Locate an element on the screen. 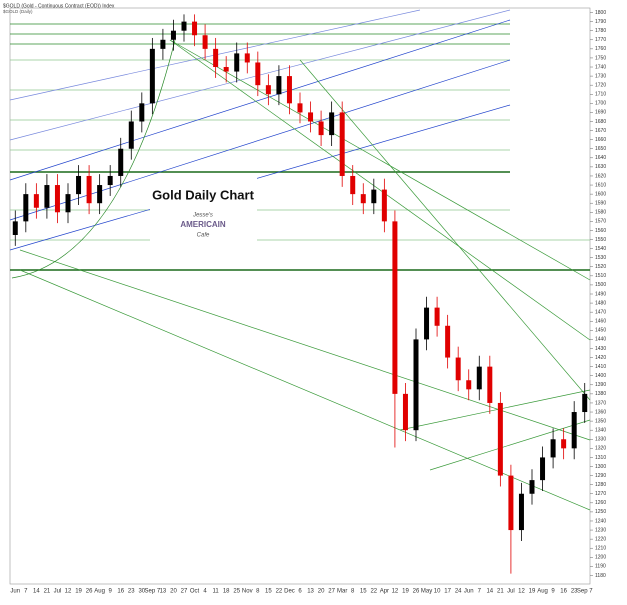 The height and width of the screenshot is (605, 627). x-tick-label: 4 is located at coordinates (205, 592).